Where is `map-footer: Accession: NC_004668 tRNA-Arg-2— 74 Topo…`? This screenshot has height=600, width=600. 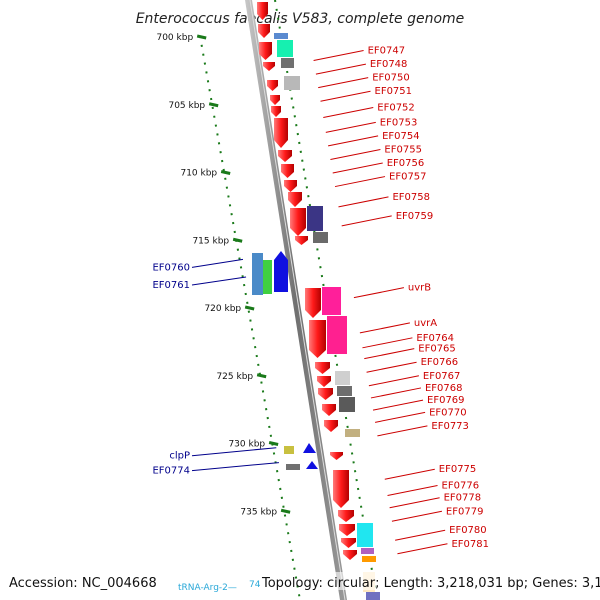
map-footer: Accession: NC_004668 tRNA-Arg-2— 74 Topo… is located at coordinates (304, 582).